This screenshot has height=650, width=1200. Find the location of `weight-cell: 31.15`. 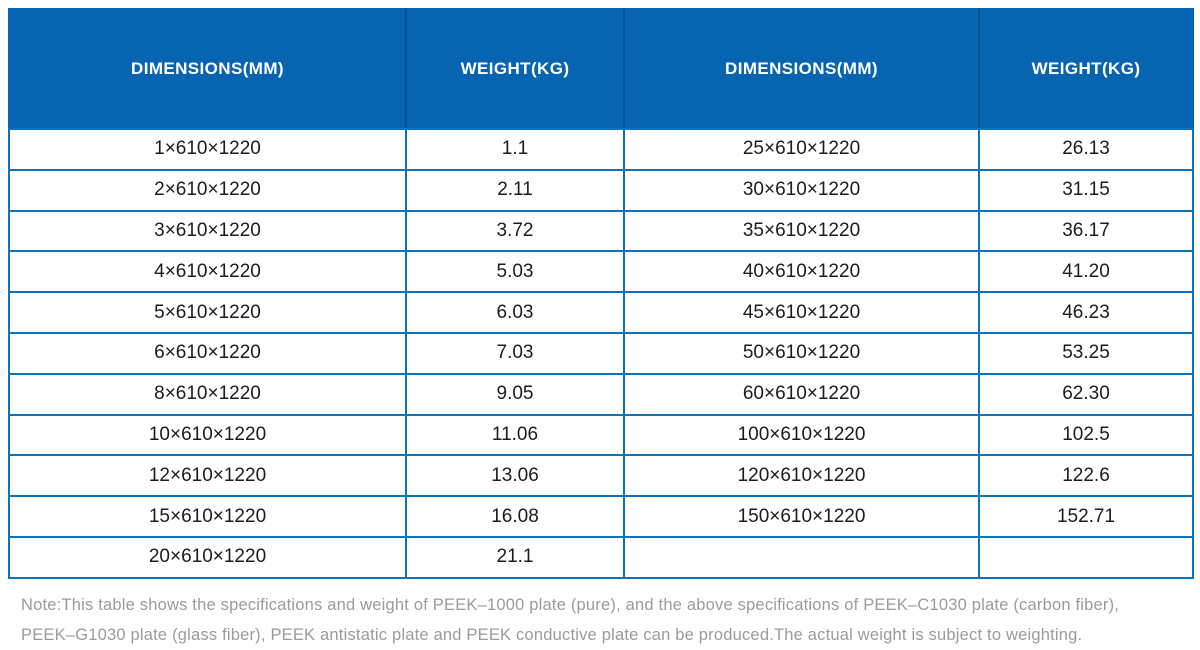

weight-cell: 31.15 is located at coordinates (1086, 190).